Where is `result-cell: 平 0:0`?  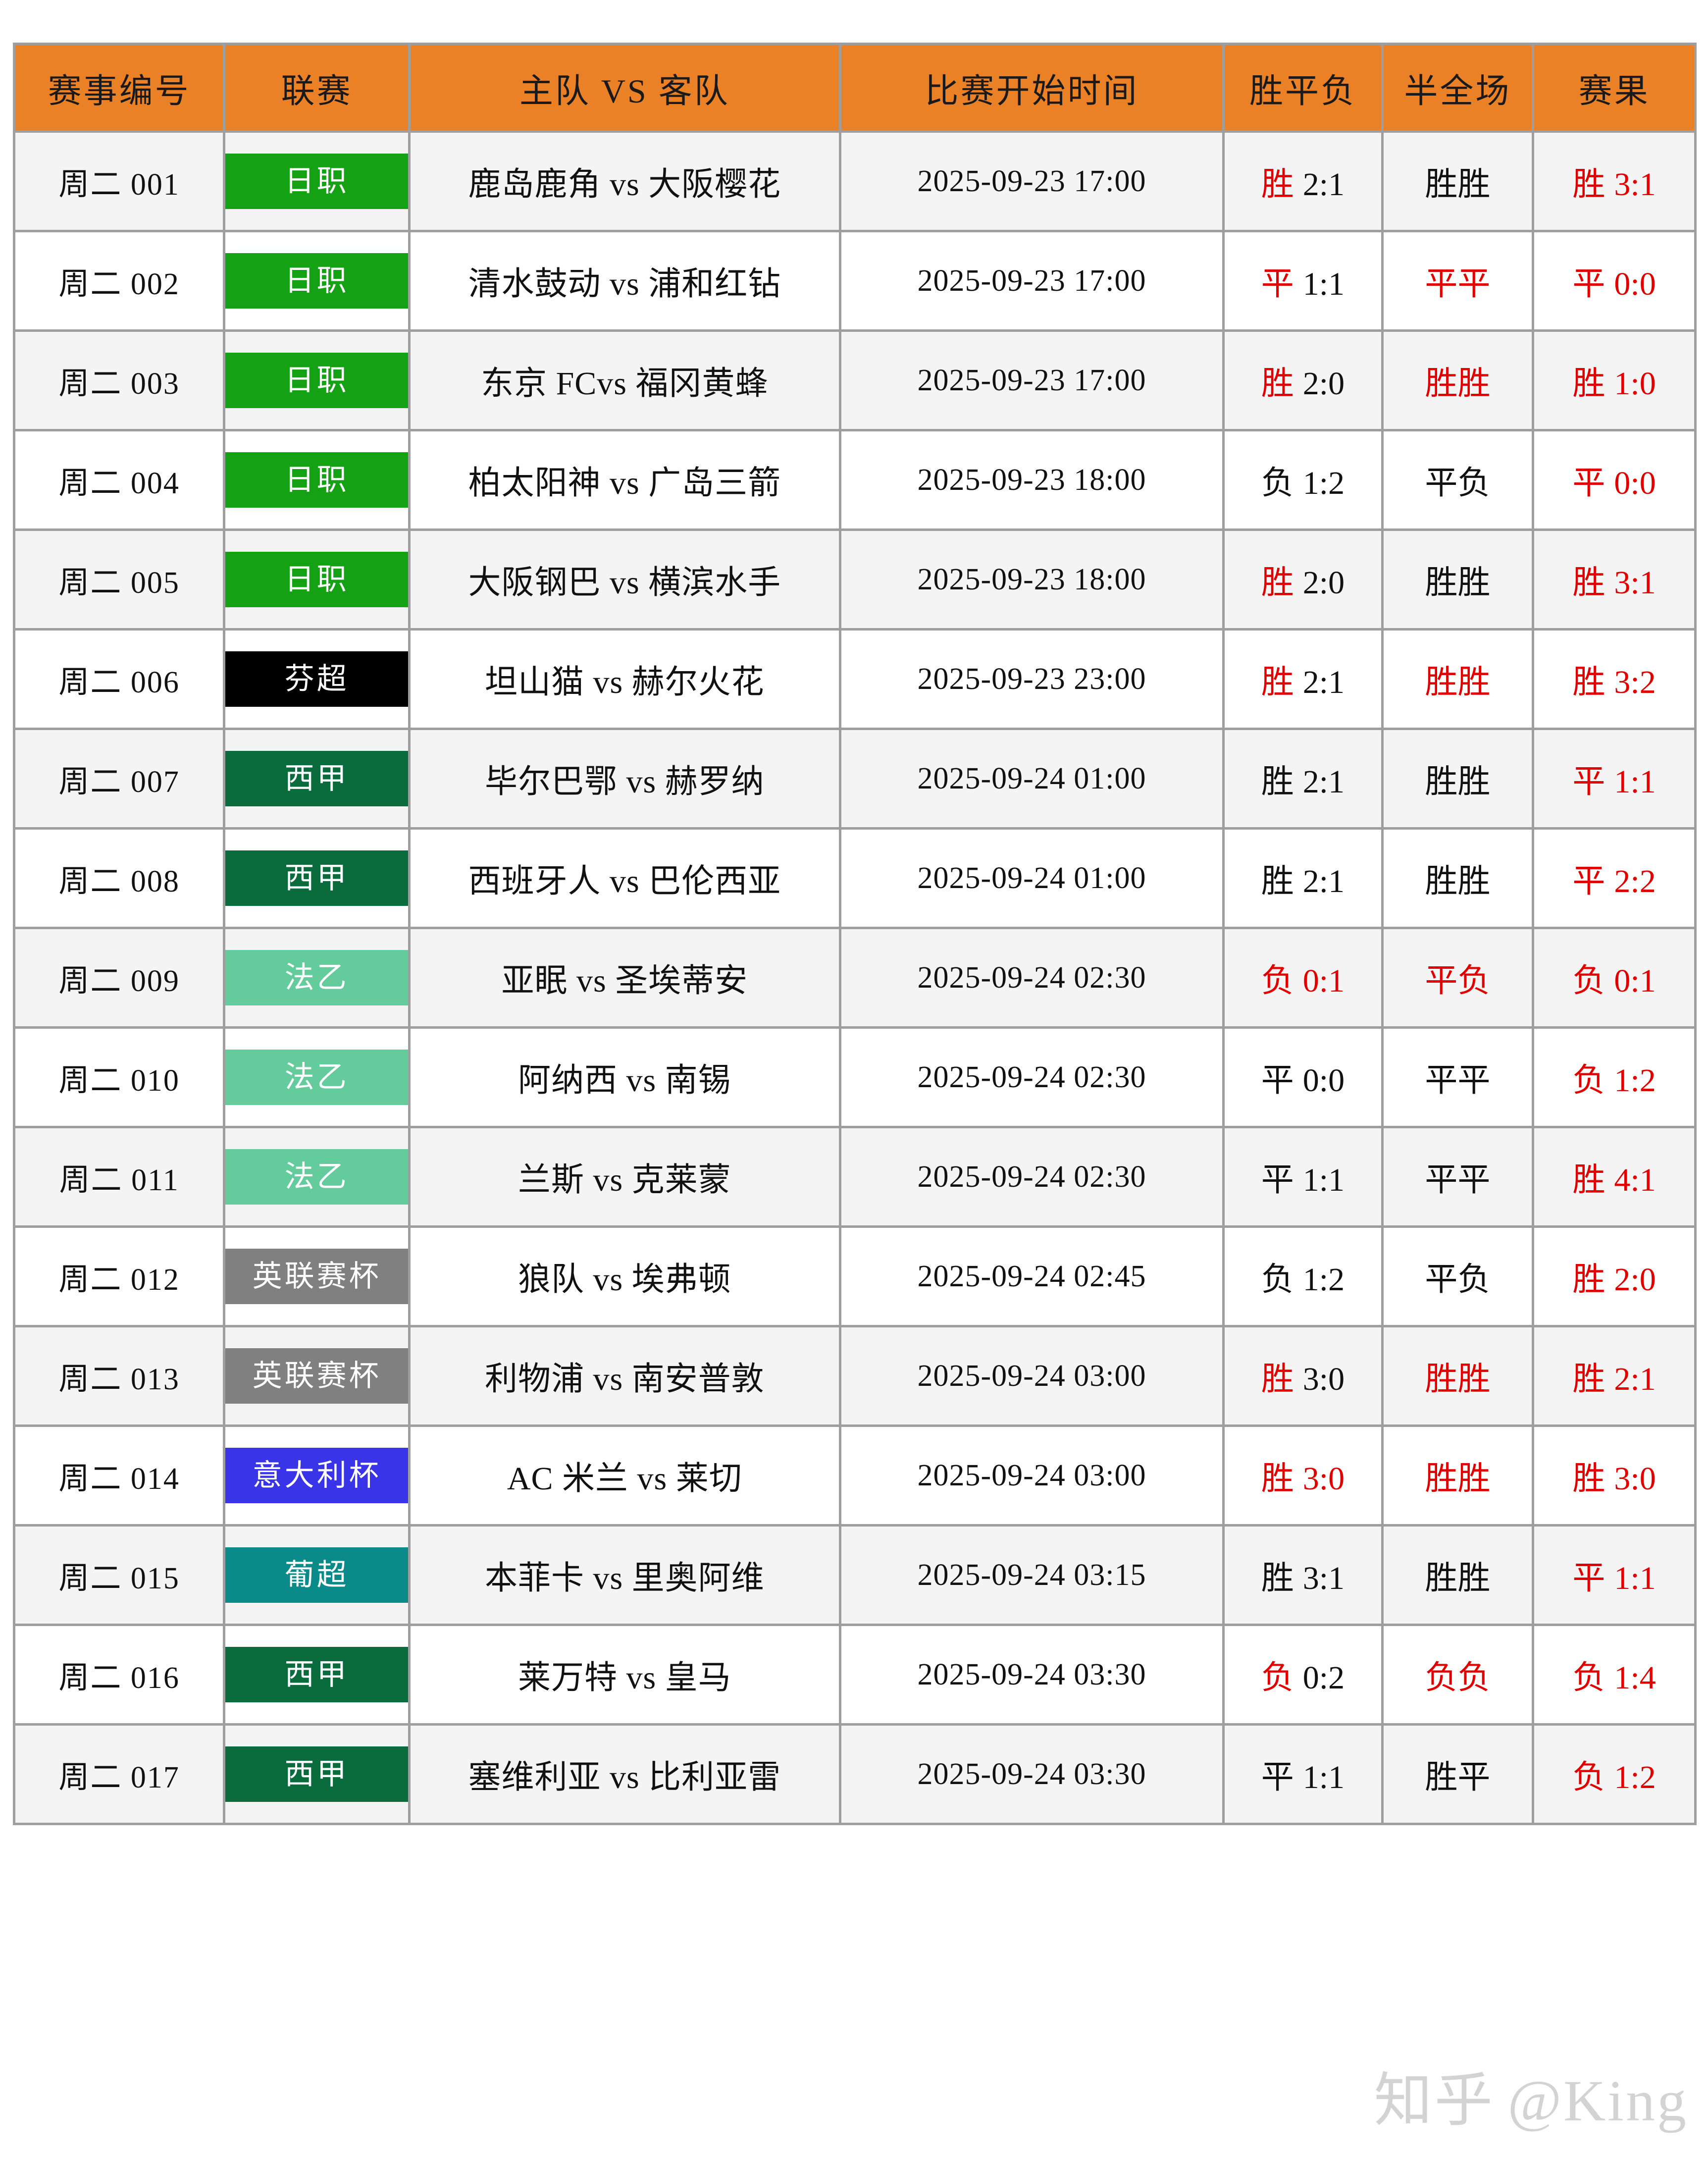
result-cell: 平 0:0 is located at coordinates (1614, 281).